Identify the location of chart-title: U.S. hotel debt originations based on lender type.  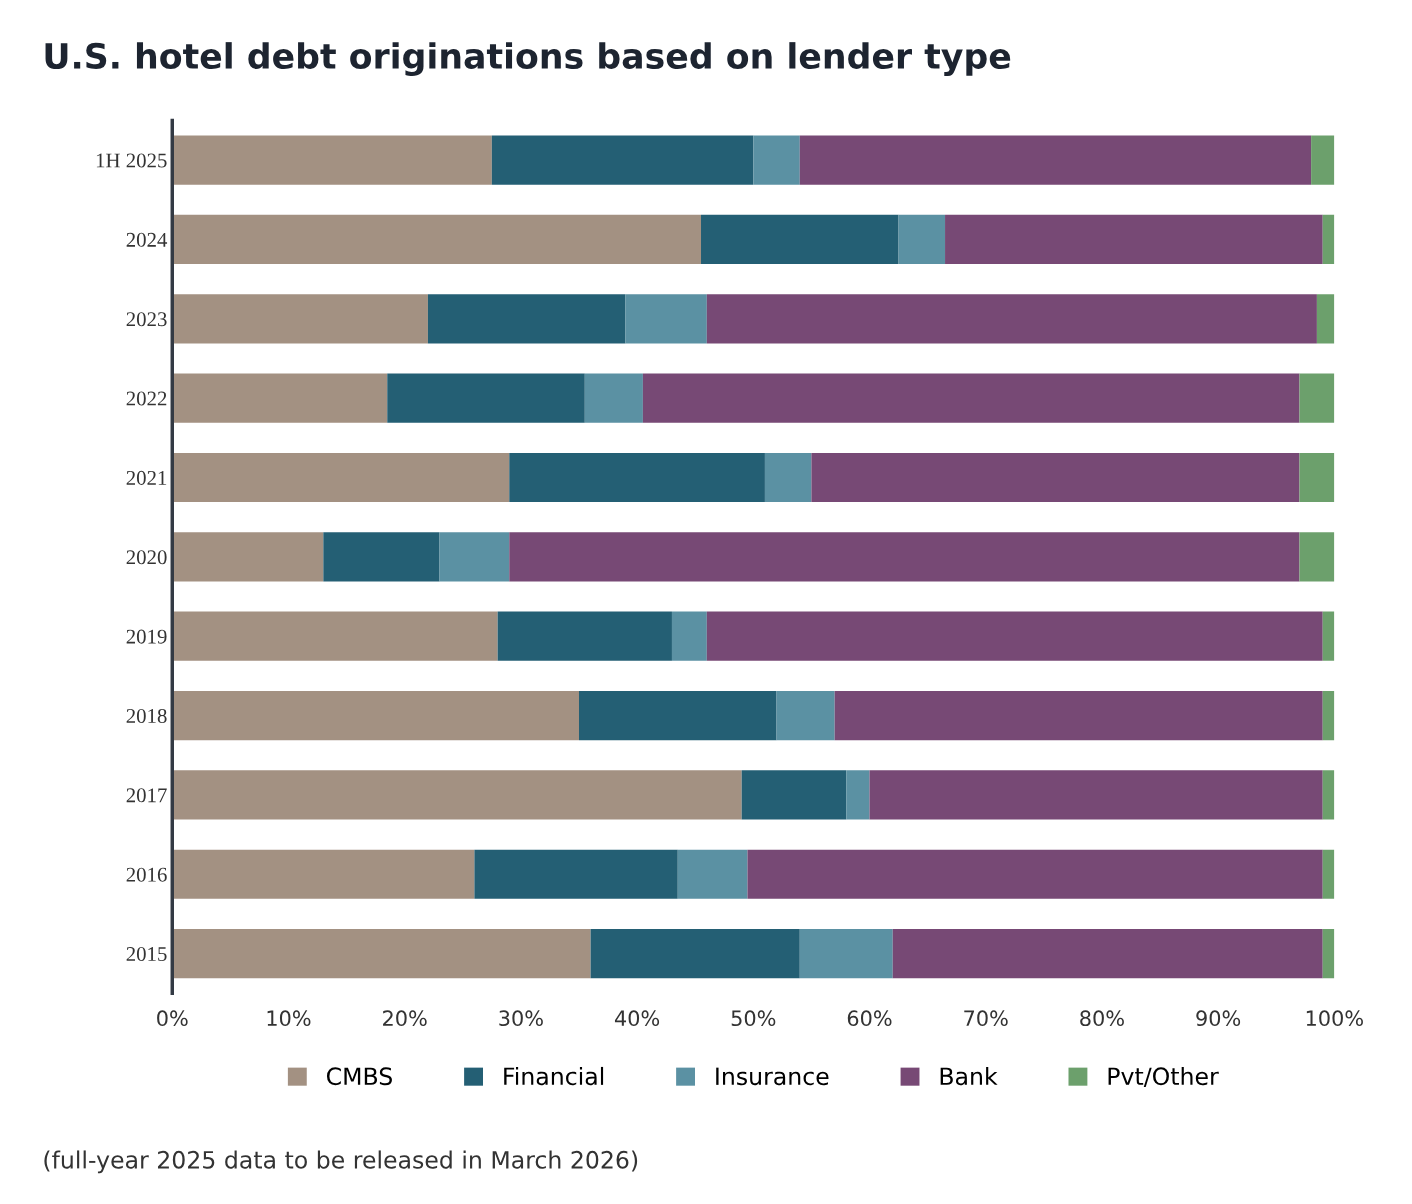
(528, 59).